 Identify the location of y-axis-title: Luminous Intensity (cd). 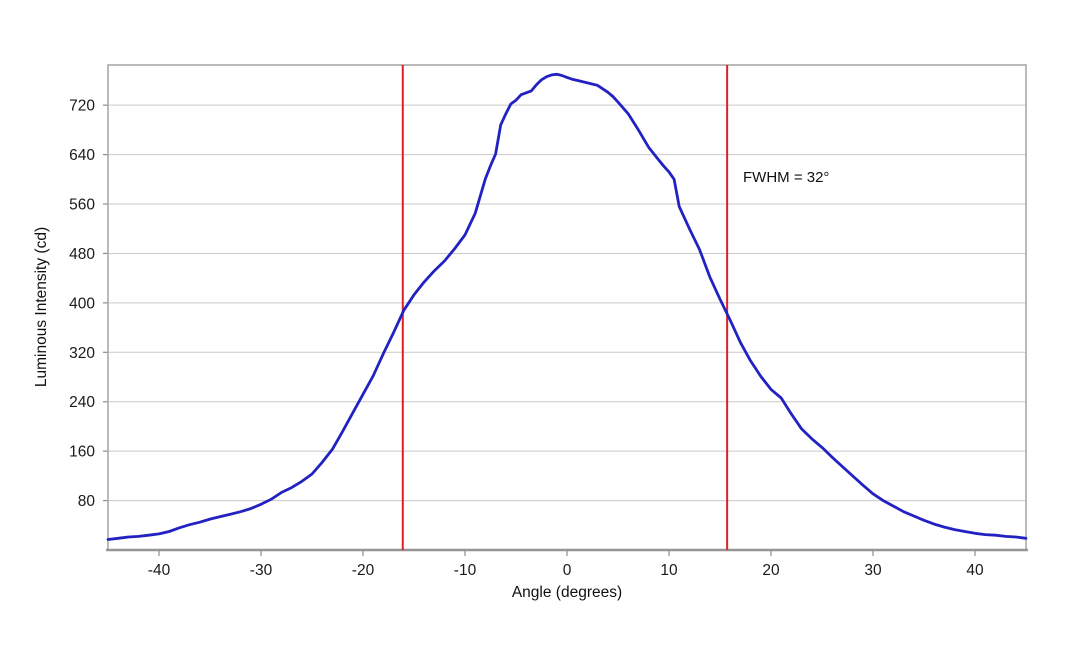
(41, 307).